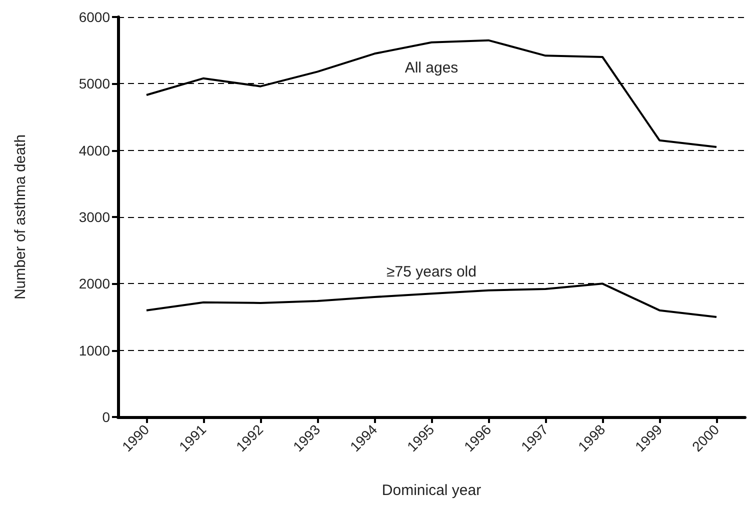  I want to click on y-tick-label: 1000, so click(94, 350).